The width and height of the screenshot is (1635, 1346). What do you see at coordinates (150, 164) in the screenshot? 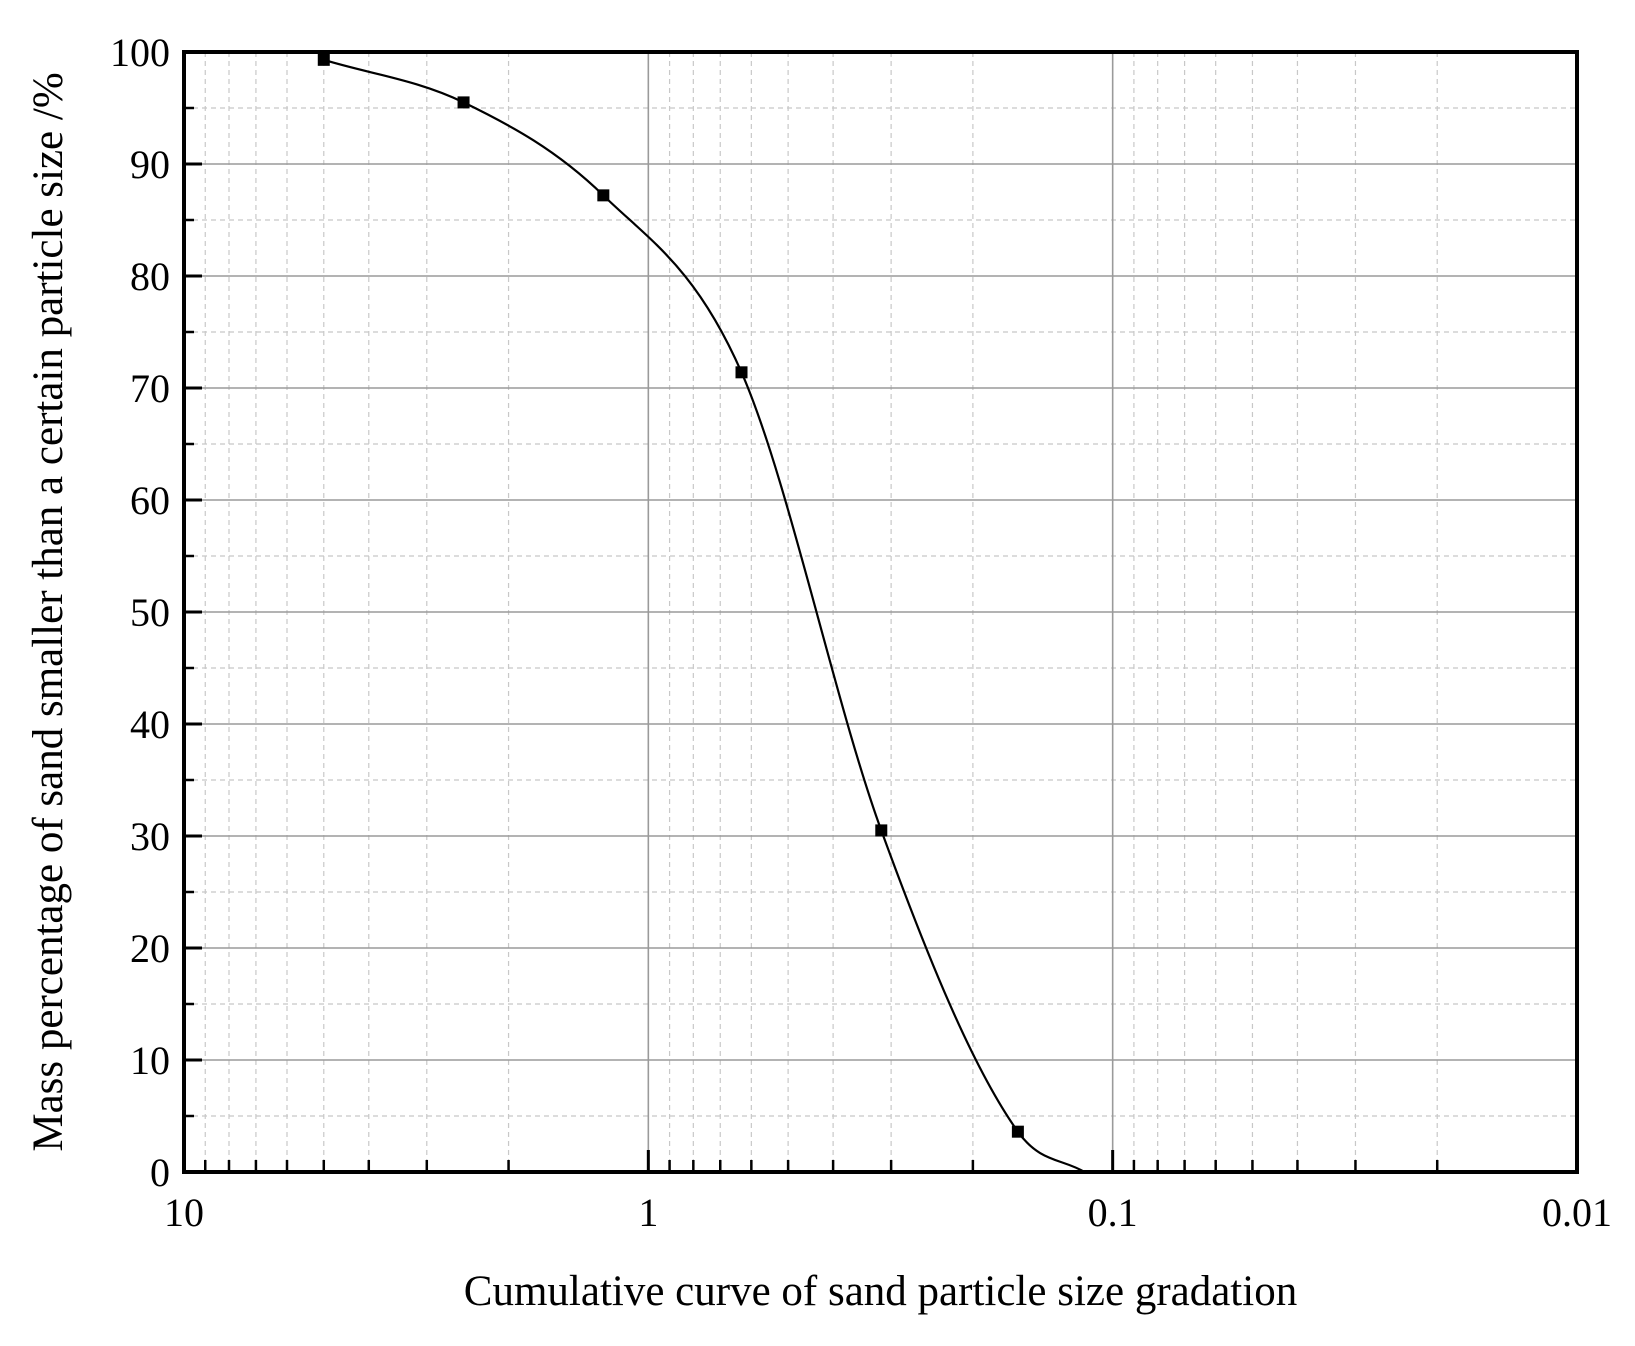
I see `y-tick-label: 90` at bounding box center [150, 164].